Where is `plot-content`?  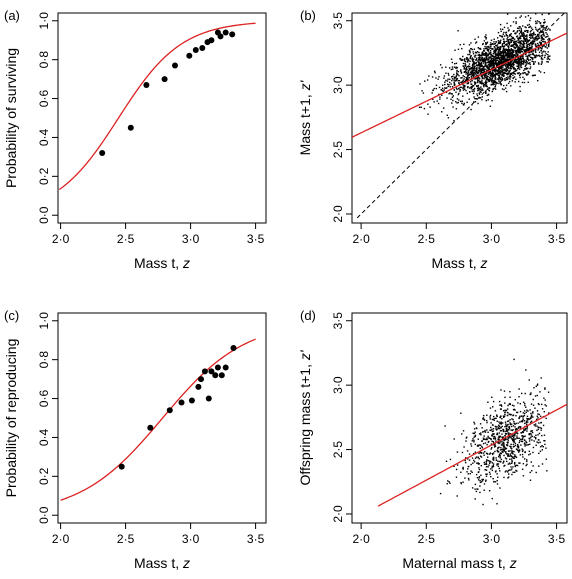 plot-content is located at coordinates (158, 419).